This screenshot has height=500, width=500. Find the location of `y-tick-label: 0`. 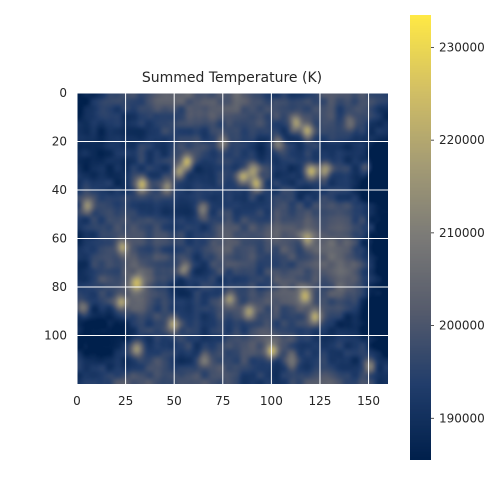

y-tick-label: 0 is located at coordinates (63, 93).